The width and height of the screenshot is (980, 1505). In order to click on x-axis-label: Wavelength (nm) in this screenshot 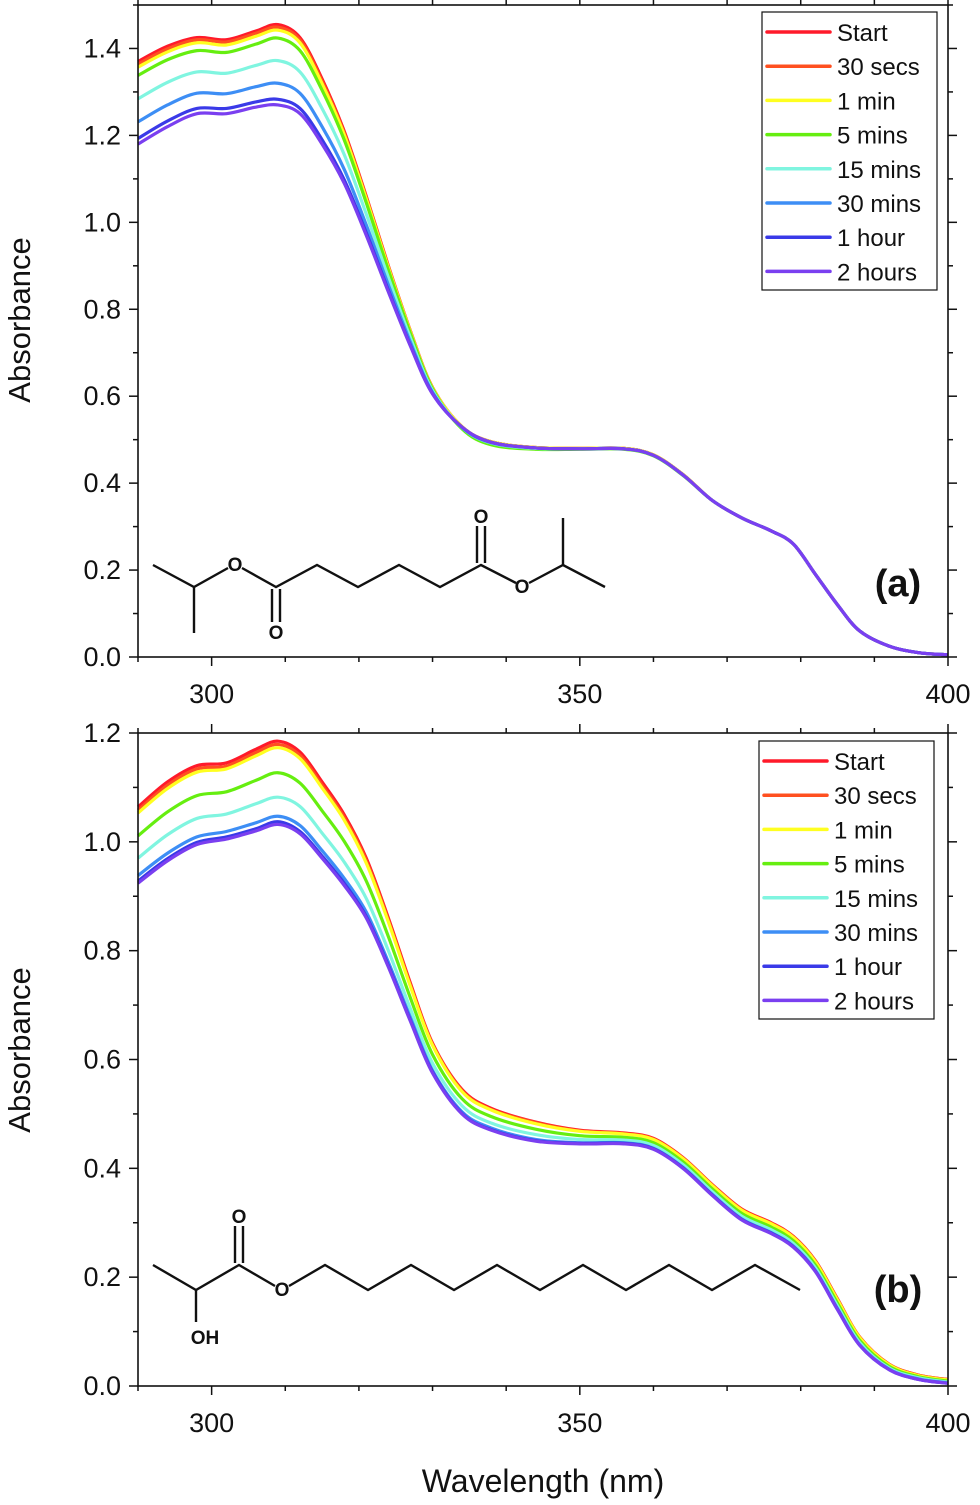, I will do `click(543, 1481)`.